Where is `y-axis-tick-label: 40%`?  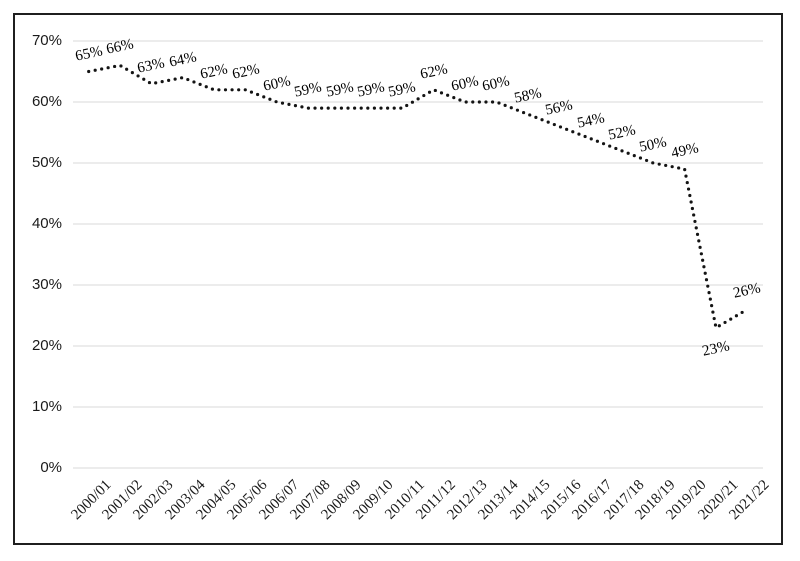 y-axis-tick-label: 40% is located at coordinates (46, 223).